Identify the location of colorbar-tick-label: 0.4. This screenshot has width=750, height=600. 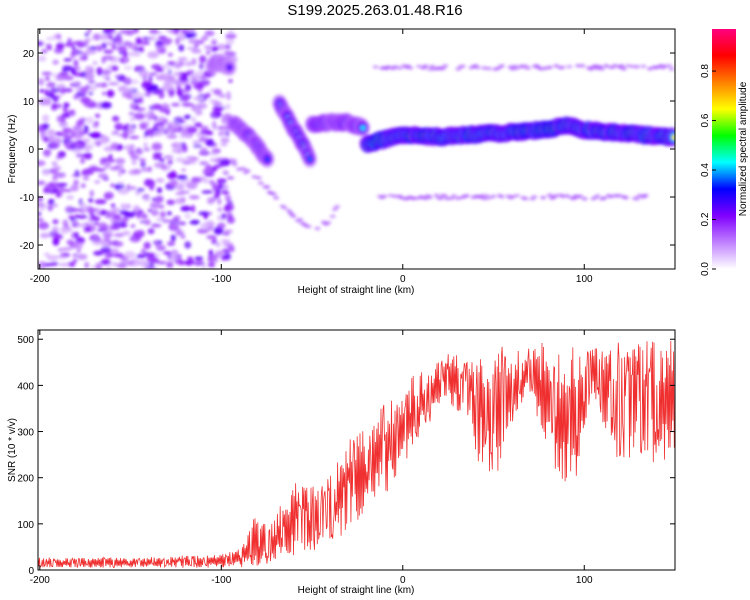
(705, 170).